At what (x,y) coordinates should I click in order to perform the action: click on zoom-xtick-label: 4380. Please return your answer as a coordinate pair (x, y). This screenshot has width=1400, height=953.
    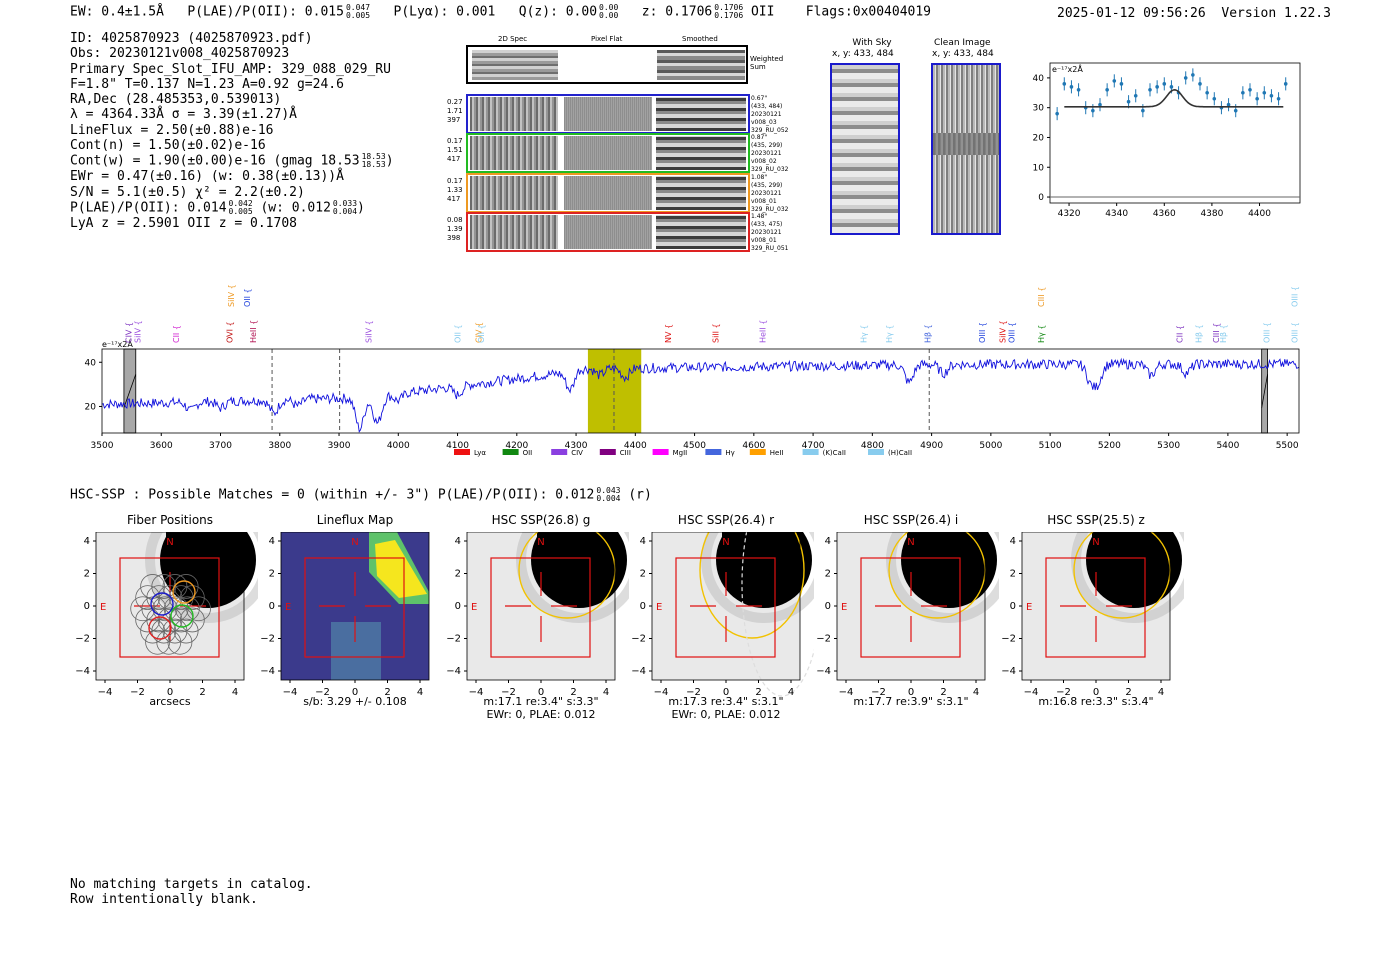
    Looking at the image, I should click on (1211, 214).